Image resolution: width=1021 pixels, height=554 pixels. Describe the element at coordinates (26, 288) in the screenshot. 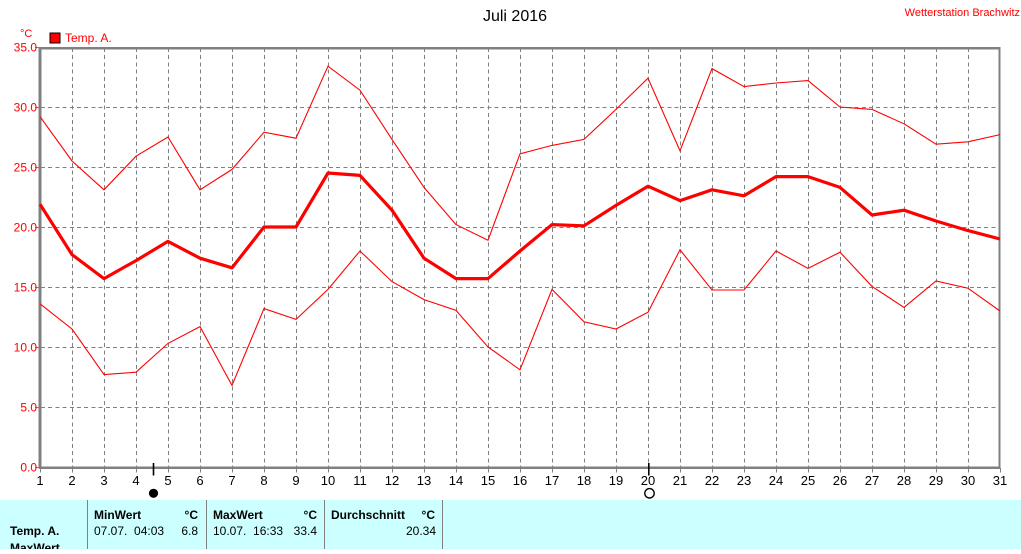

I see `svg-text: 15.0` at that location.